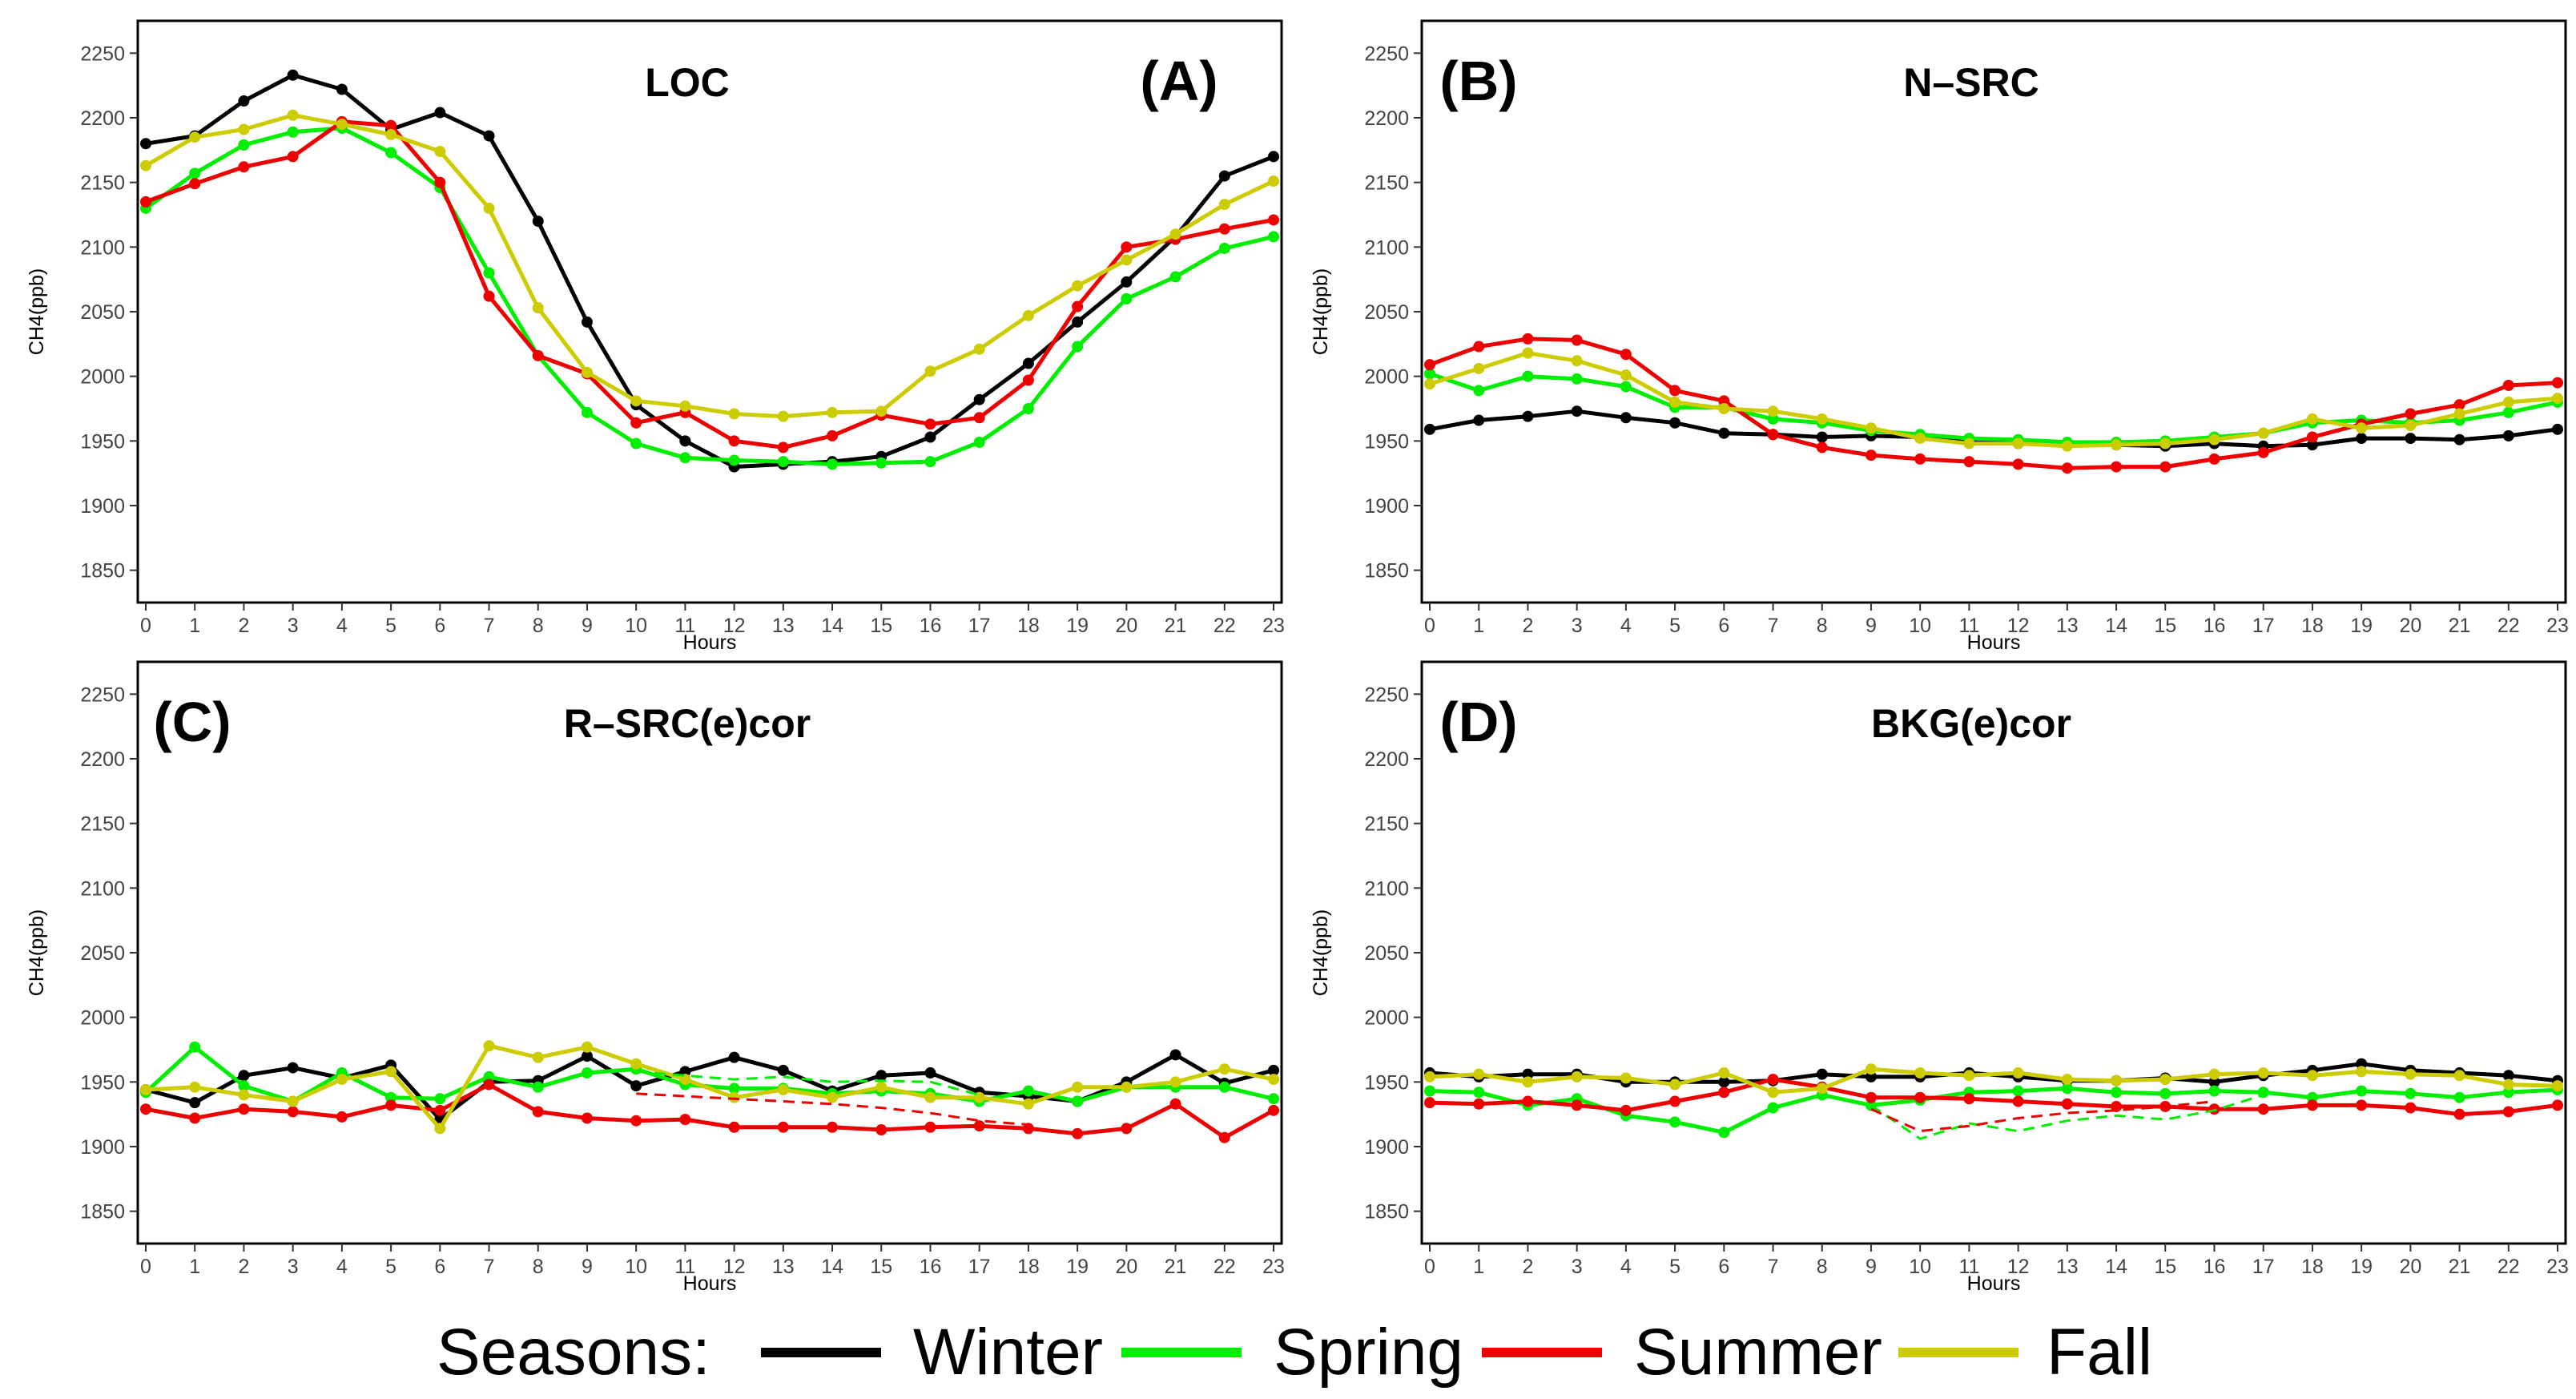  I want to click on x-tick-label: 1, so click(1479, 626).